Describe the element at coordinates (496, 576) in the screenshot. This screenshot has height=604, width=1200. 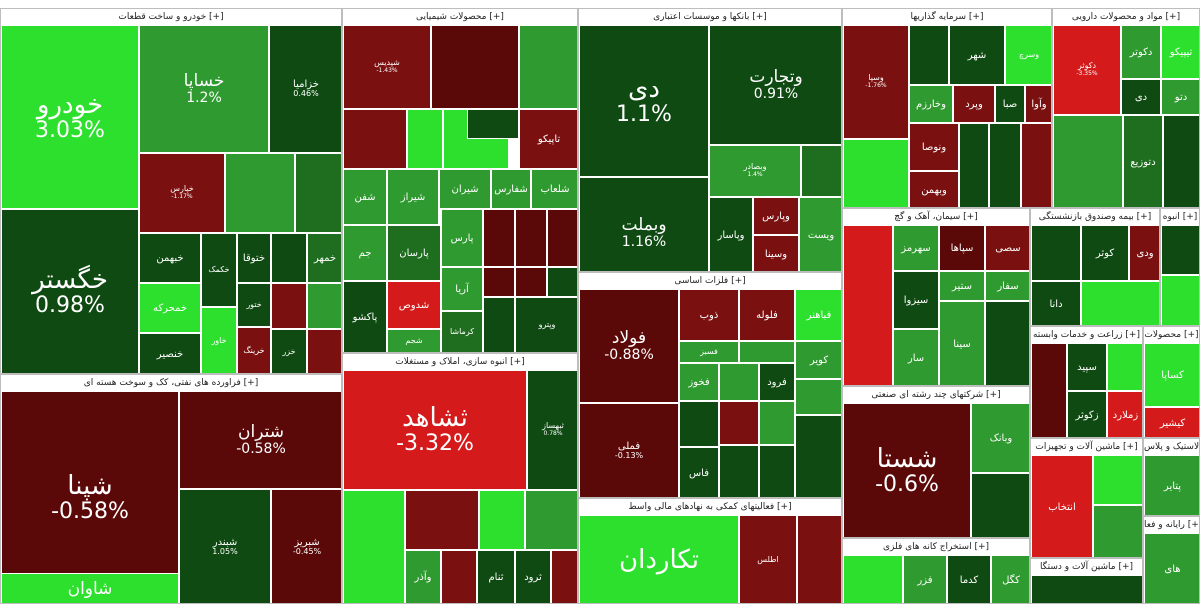
I see `stock-tile: ثنام` at that location.